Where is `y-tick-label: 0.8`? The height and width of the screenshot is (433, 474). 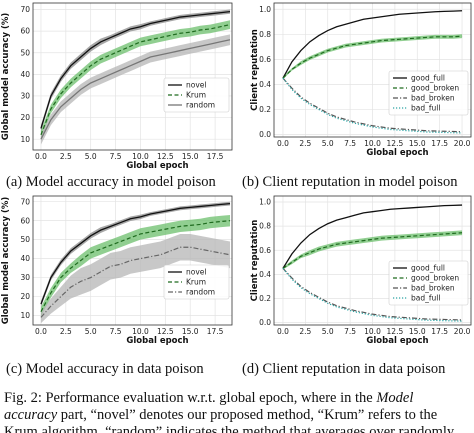 y-tick-label: 0.8 is located at coordinates (265, 226).